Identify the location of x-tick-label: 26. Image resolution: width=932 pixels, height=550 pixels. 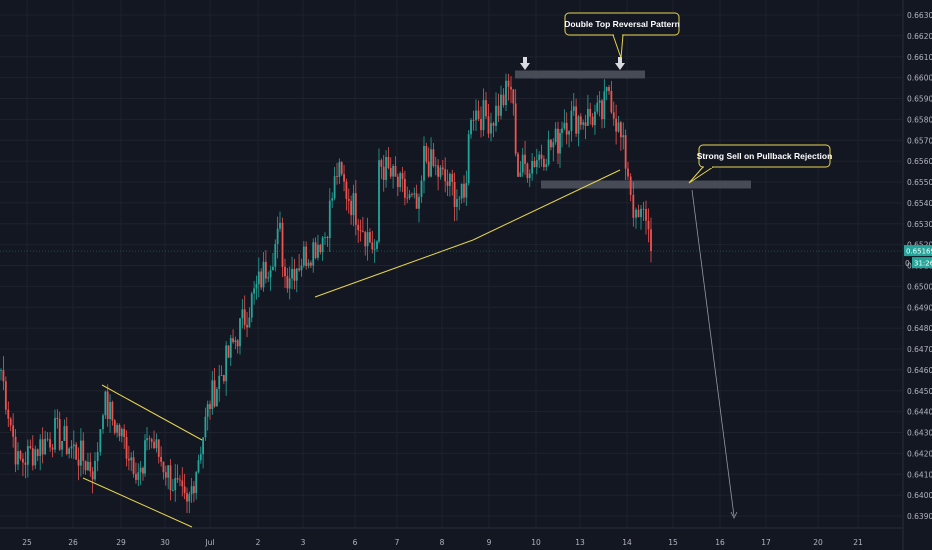
(73, 542).